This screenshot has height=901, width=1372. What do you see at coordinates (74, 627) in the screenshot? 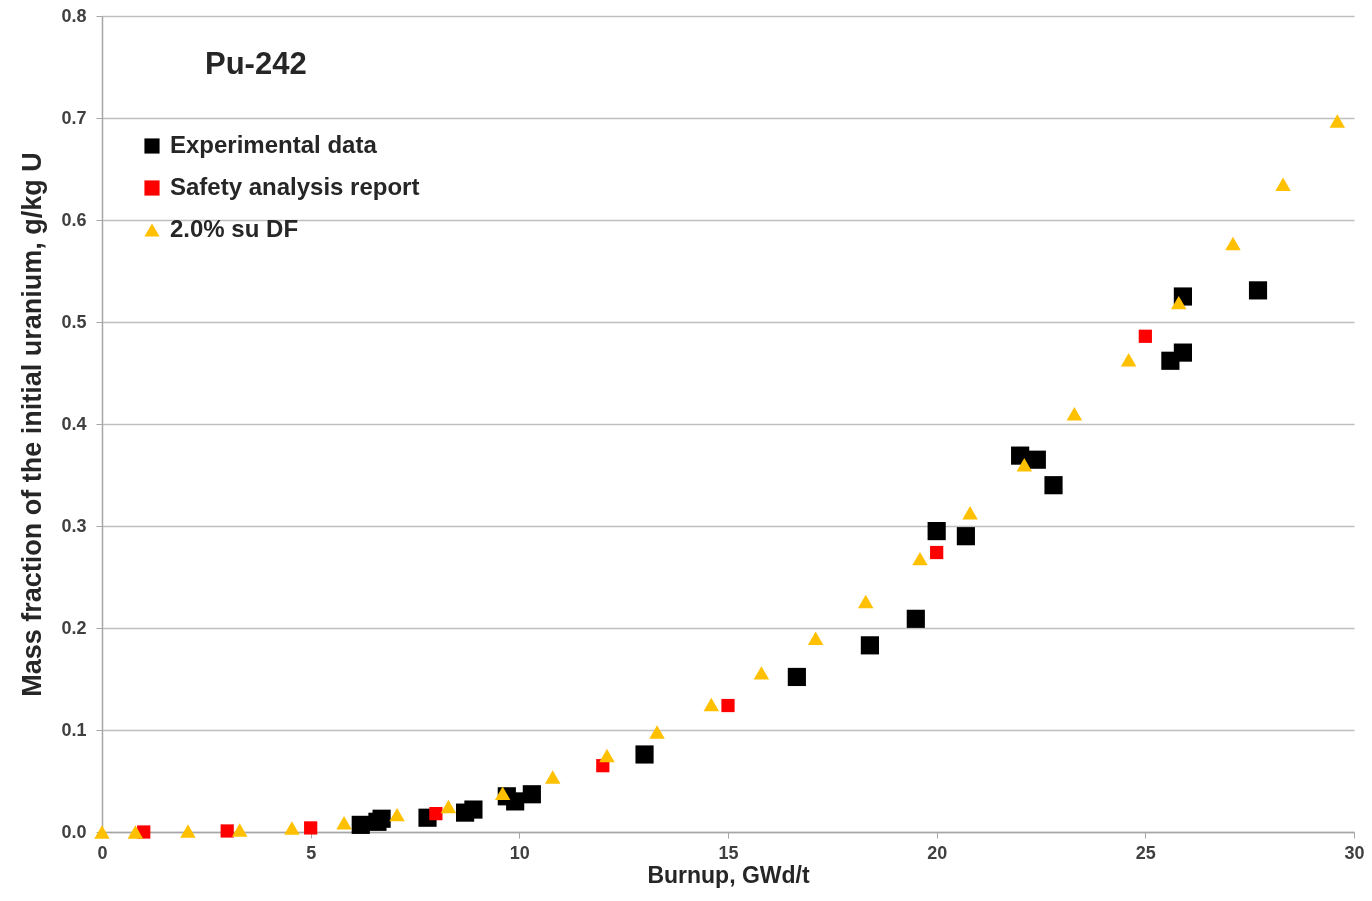
I see `y-tick-label: 0.2` at bounding box center [74, 627].